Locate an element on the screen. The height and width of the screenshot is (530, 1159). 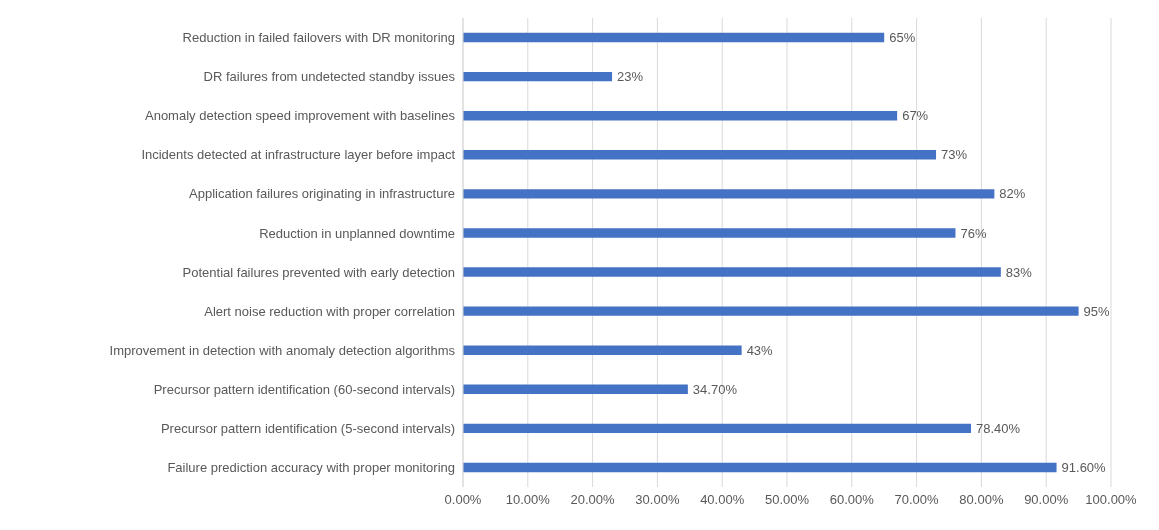
y-tick-label: Alert noise reduction with proper correlation is located at coordinates (329, 311).